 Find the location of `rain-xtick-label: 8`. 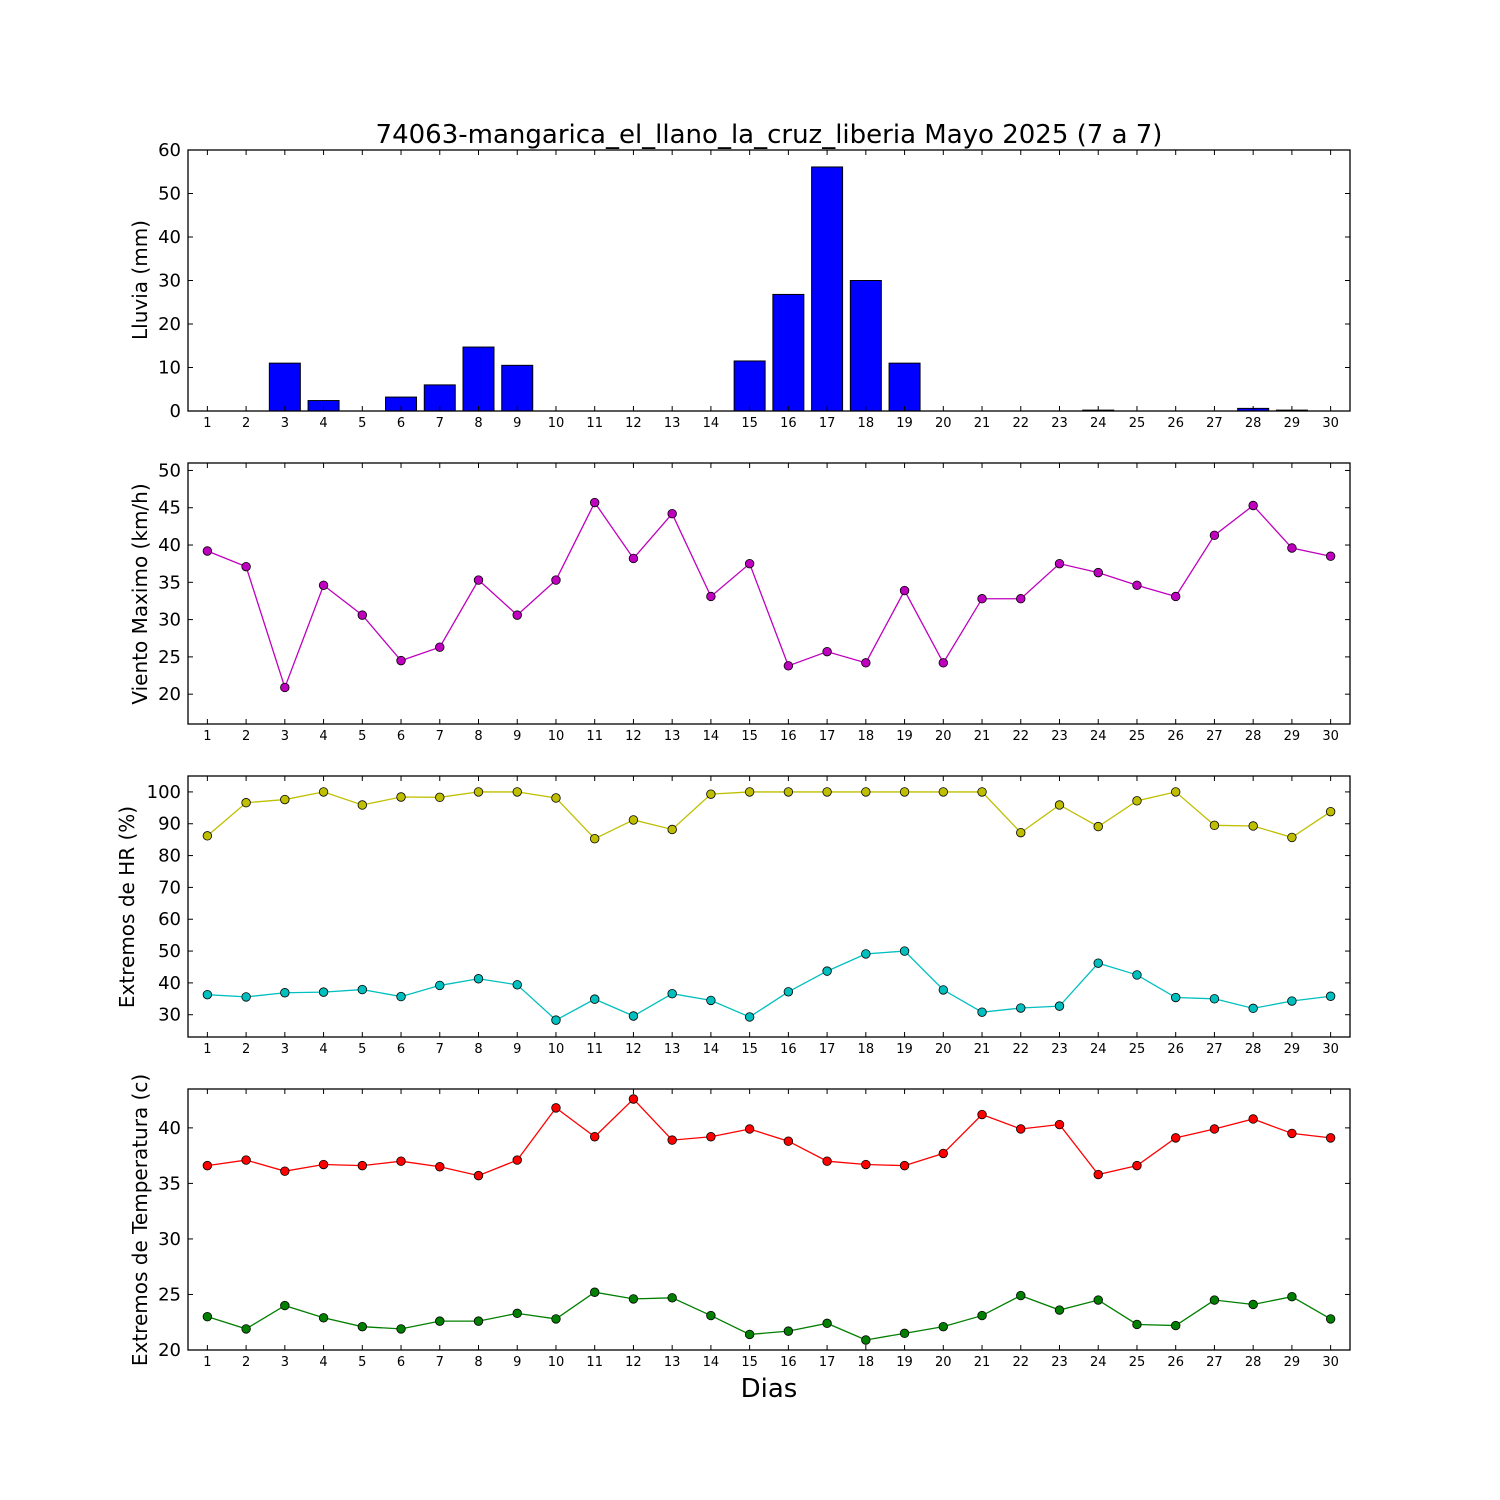

rain-xtick-label: 8 is located at coordinates (478, 423).